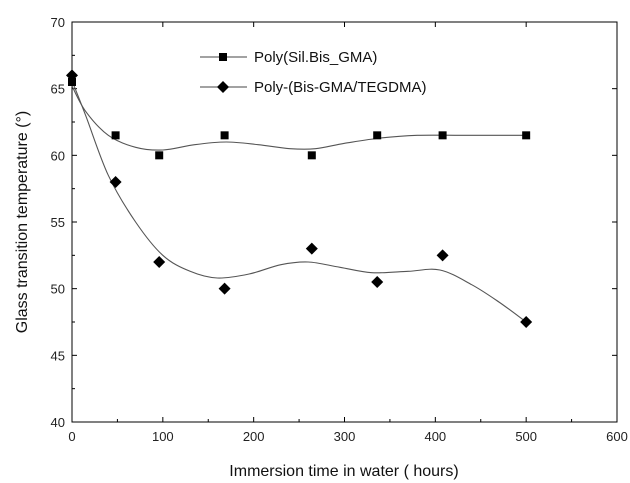  I want to click on x-tick-label: 0, so click(71, 436).